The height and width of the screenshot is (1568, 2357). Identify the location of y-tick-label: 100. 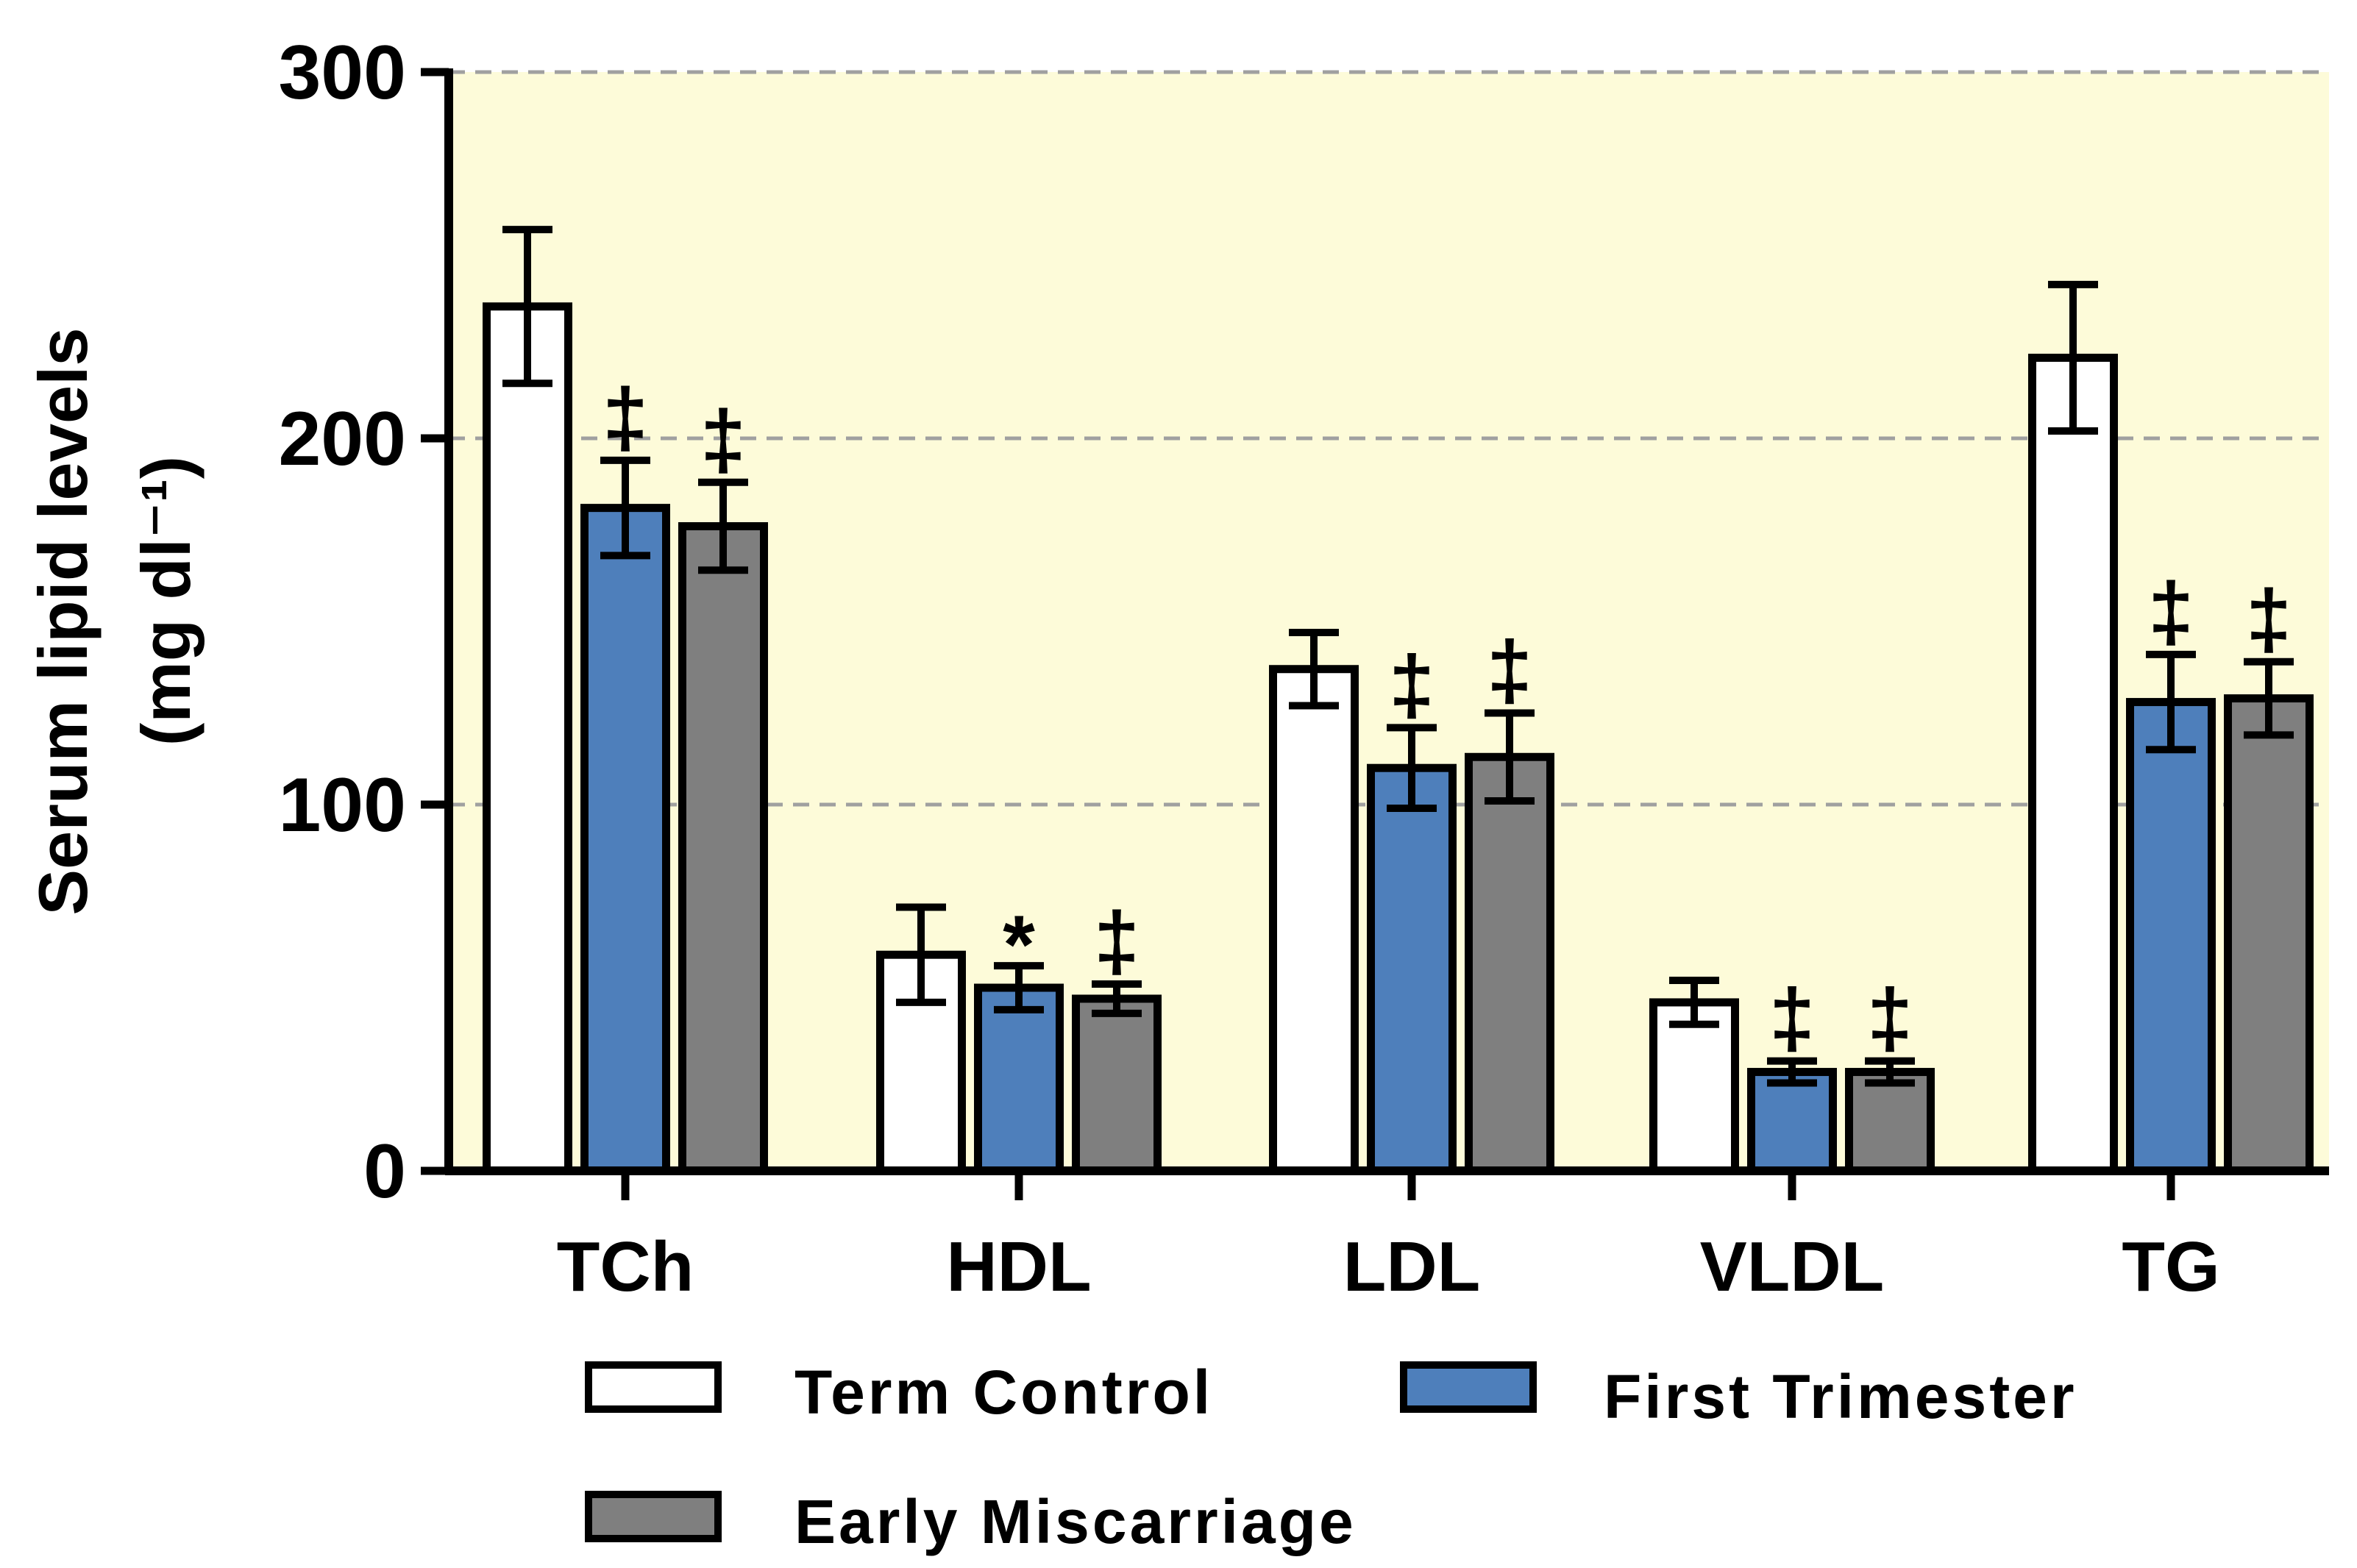
(342, 805).